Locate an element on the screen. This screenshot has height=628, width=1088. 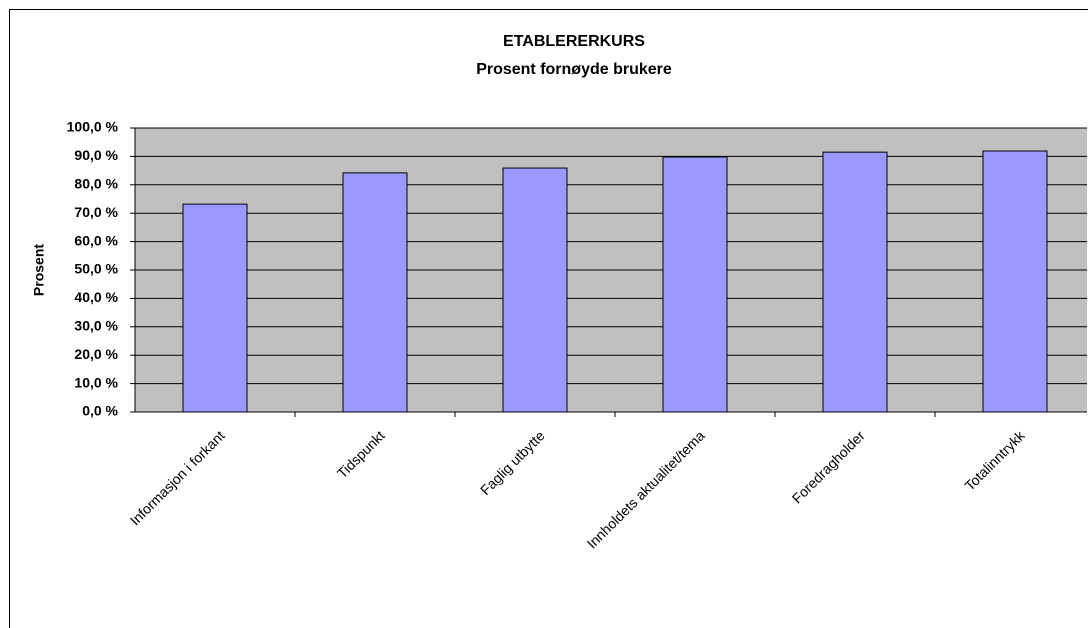
chart-subtitle: Prosent fornøyde brukere is located at coordinates (574, 69).